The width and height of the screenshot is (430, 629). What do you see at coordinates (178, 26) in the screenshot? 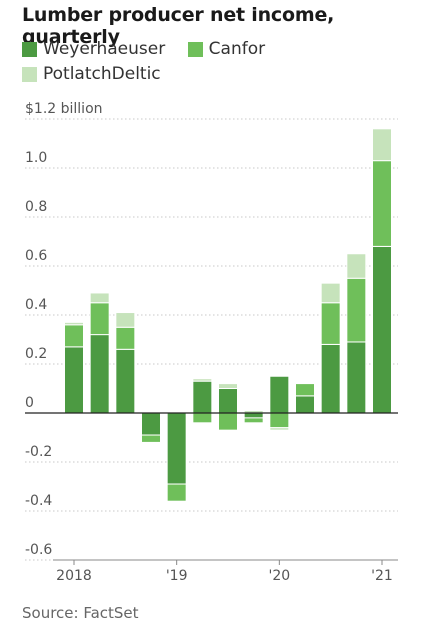
I see `chart-title: Lumber producer net income, quarterly` at bounding box center [178, 26].